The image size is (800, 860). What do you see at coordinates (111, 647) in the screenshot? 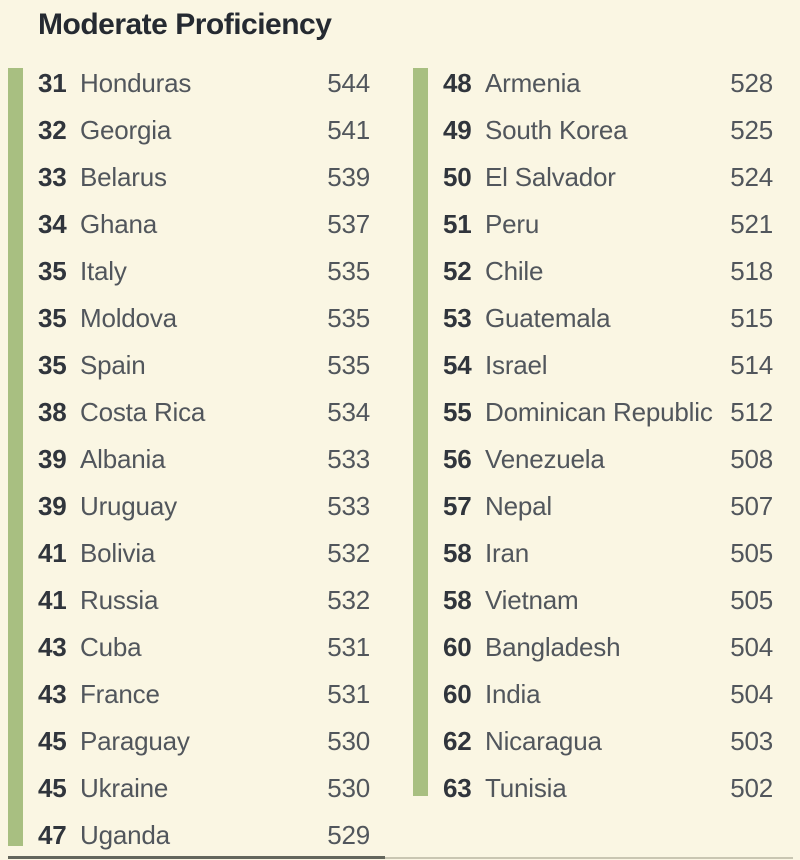
I see `country-name: Cuba` at bounding box center [111, 647].